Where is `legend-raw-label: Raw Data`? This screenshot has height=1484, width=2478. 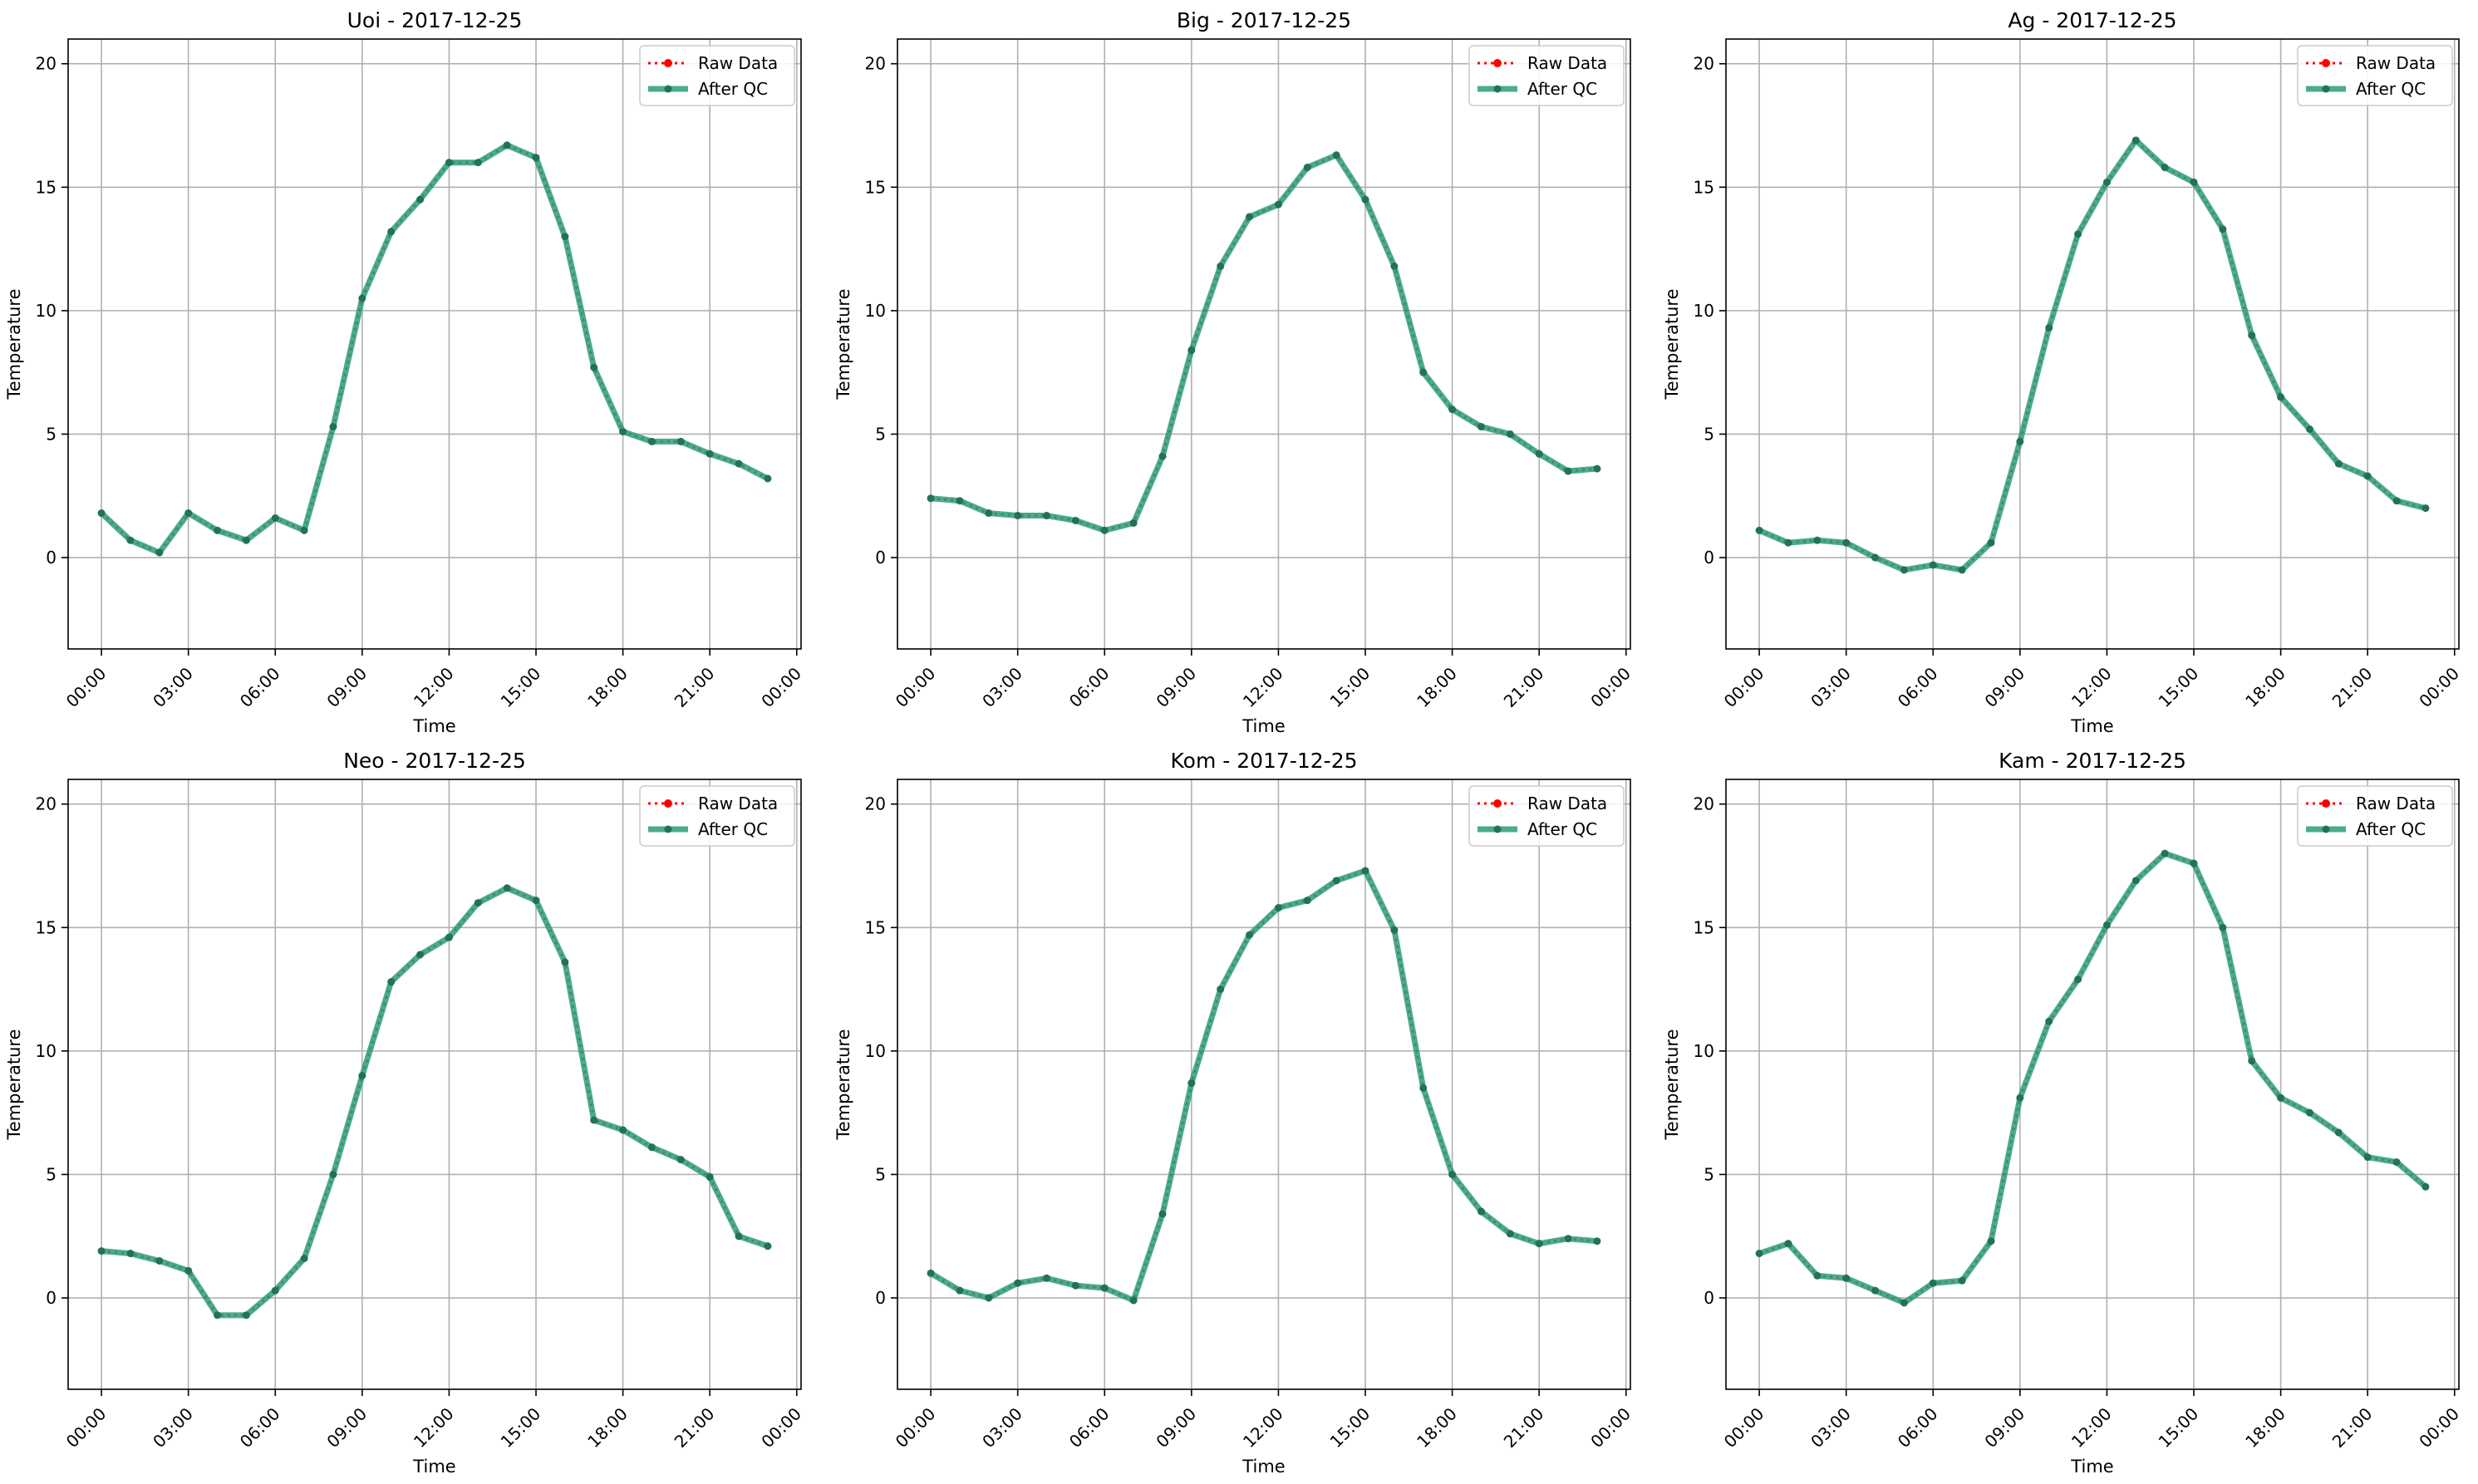 legend-raw-label: Raw Data is located at coordinates (1567, 63).